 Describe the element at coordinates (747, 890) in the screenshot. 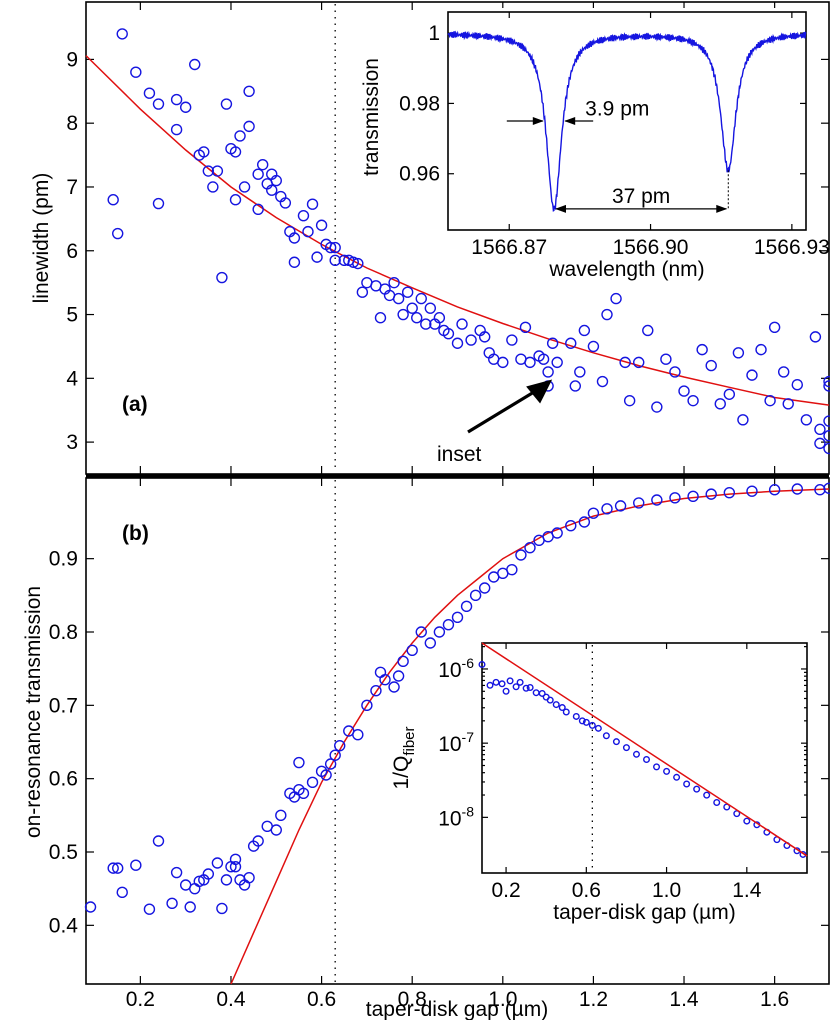

I see `inset-bottom-xtick-label: 1.4` at that location.